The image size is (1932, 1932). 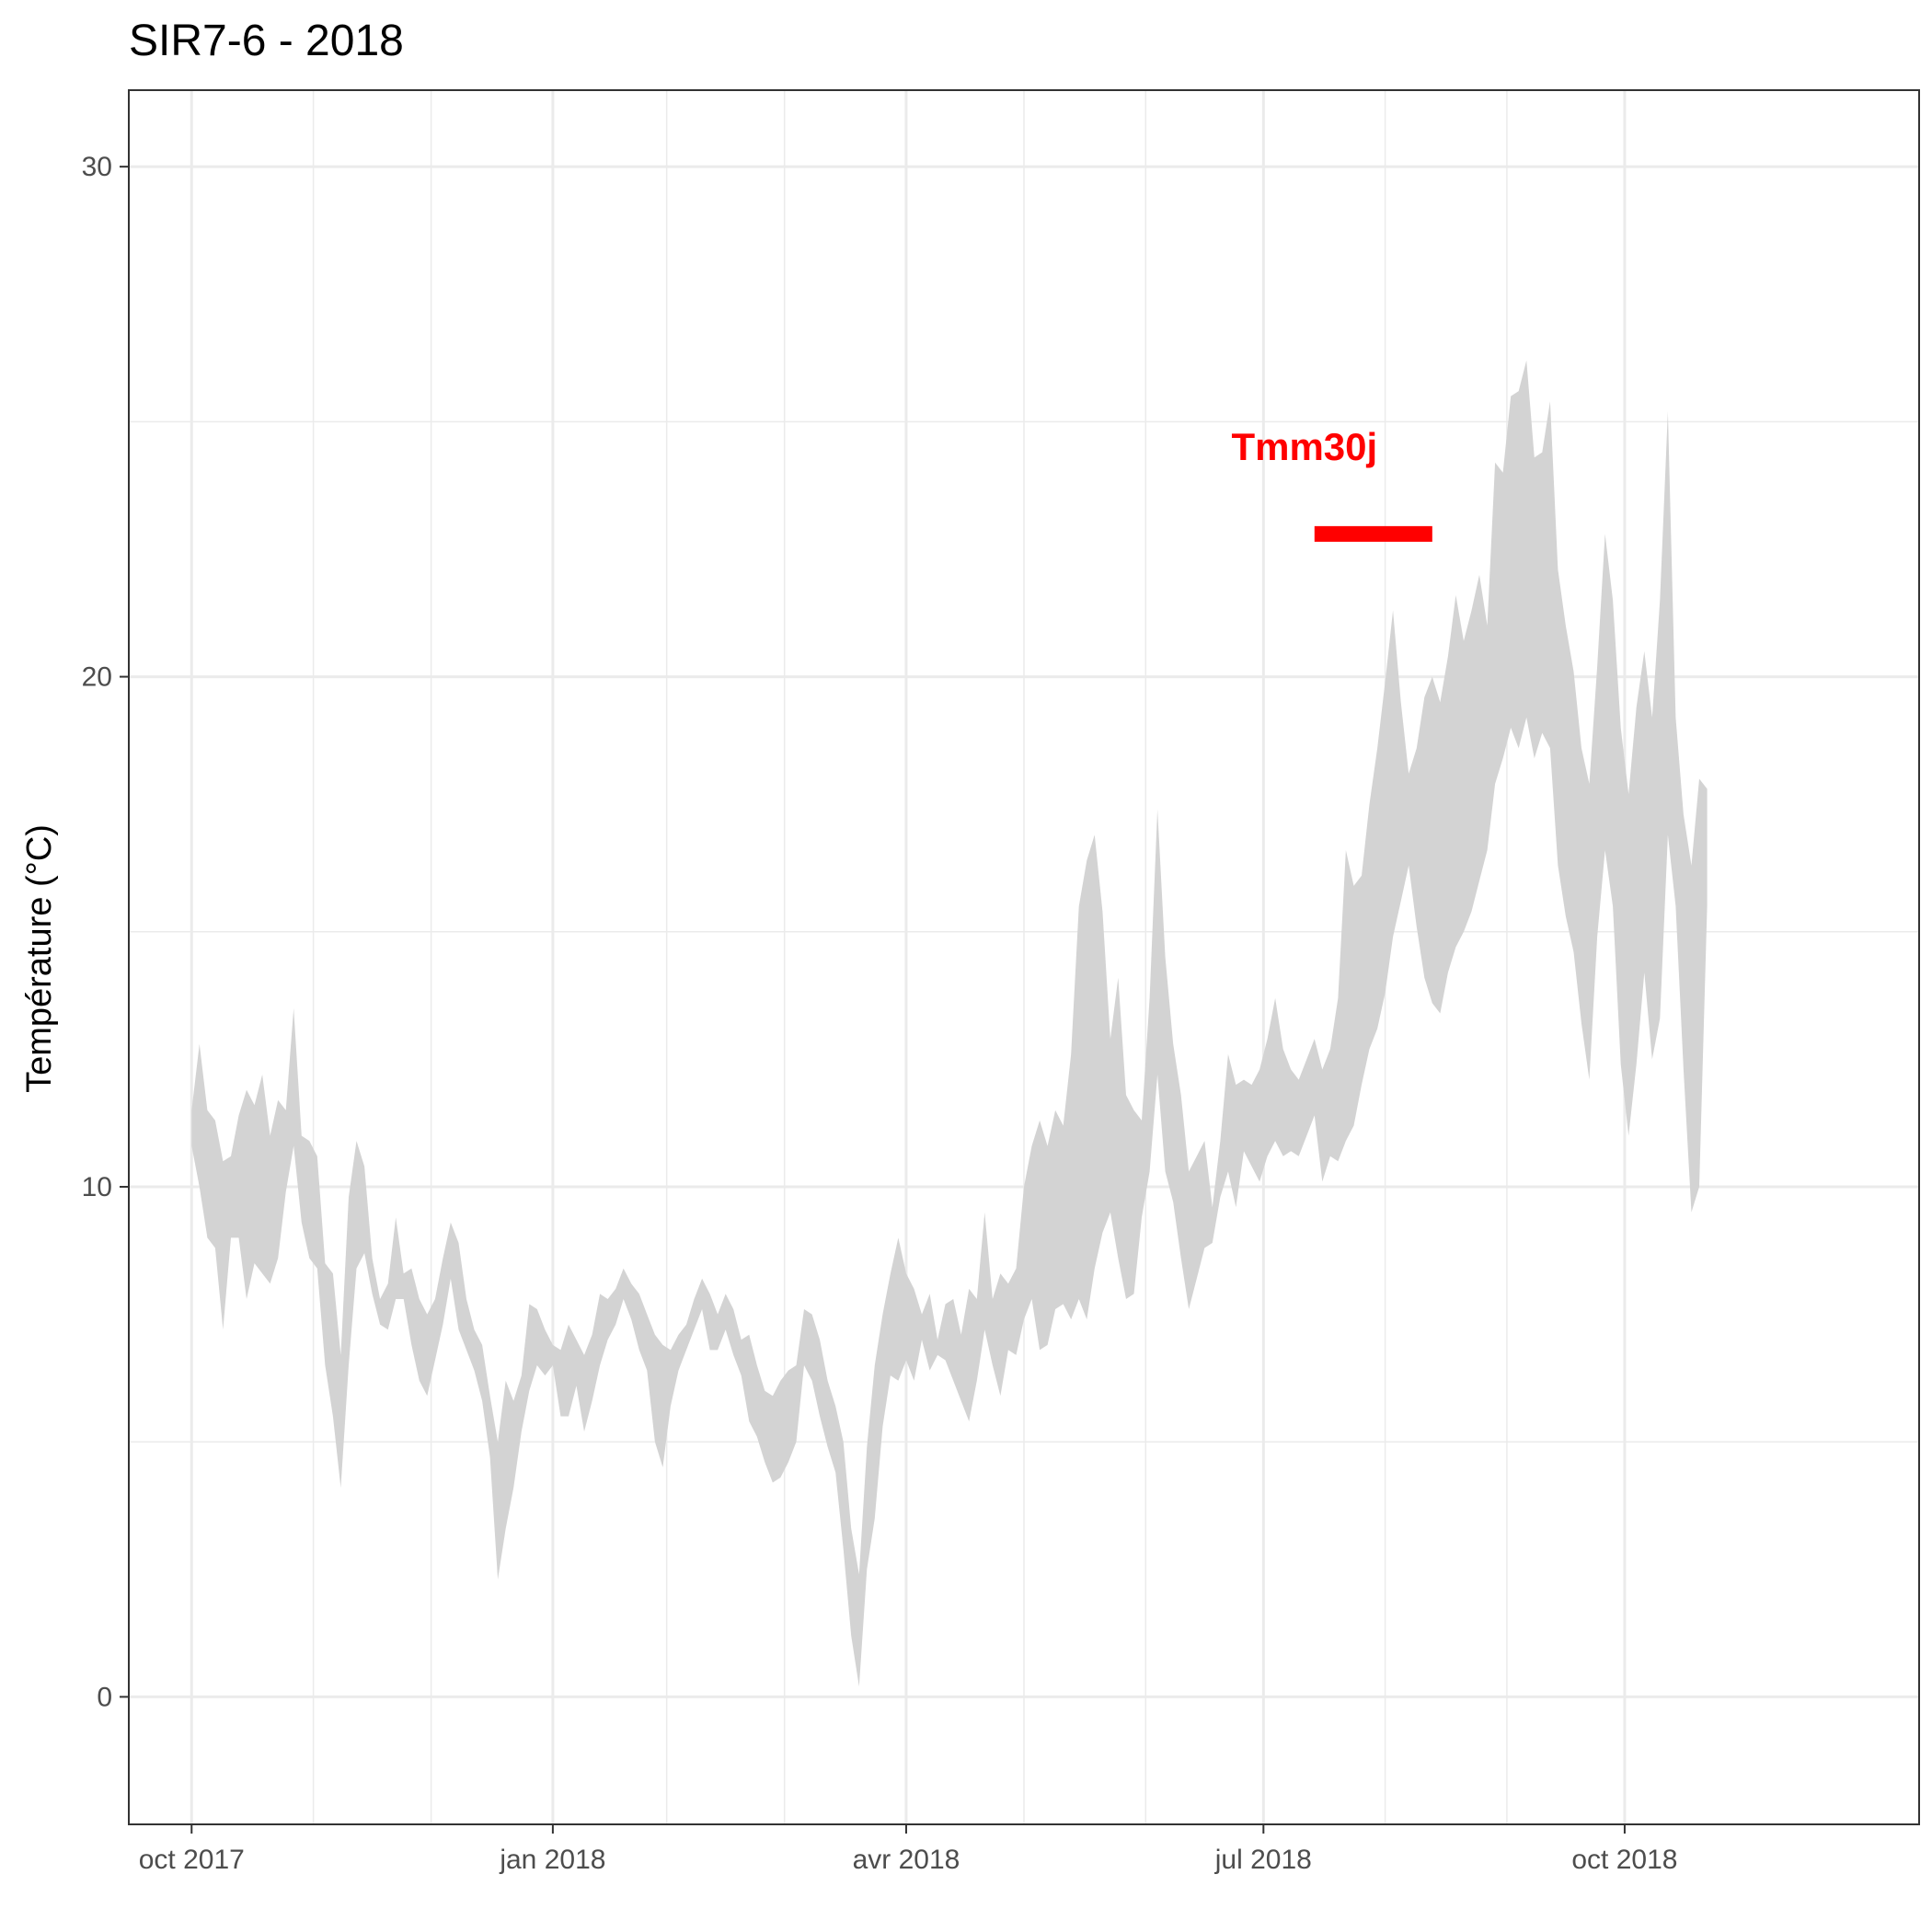 What do you see at coordinates (266, 41) in the screenshot?
I see `chart-title: SIR7-6 - 2018` at bounding box center [266, 41].